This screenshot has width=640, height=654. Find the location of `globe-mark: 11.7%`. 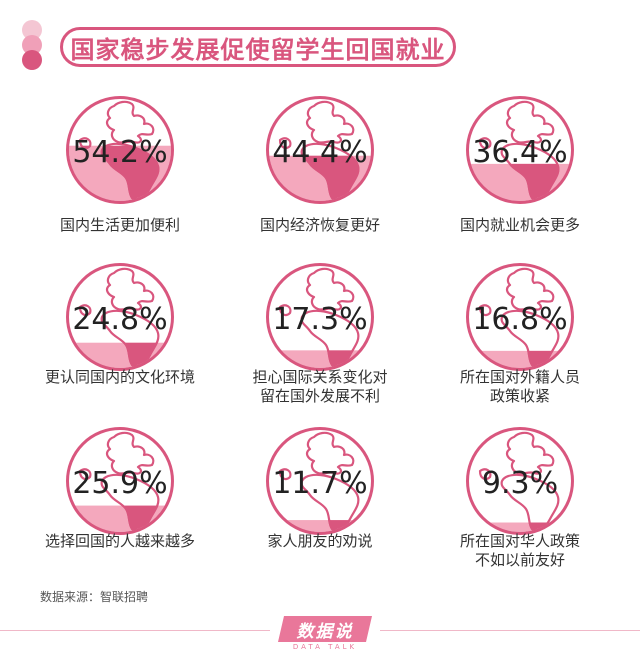

globe-mark: 11.7% is located at coordinates (320, 481).